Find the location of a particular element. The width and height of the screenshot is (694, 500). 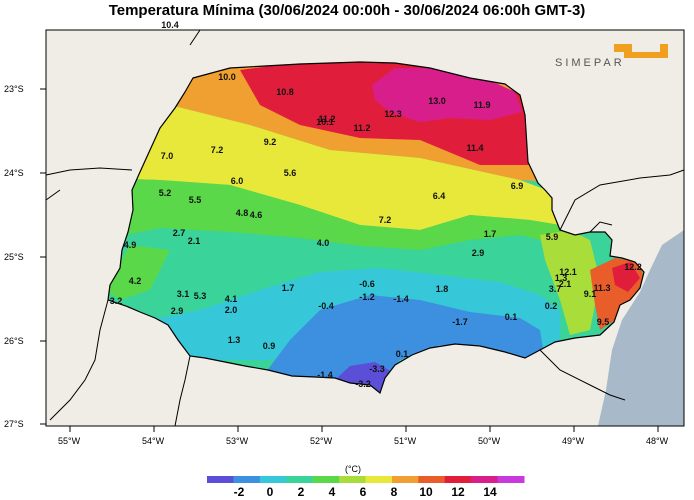

colorbar-tick-label: 8 is located at coordinates (394, 492).